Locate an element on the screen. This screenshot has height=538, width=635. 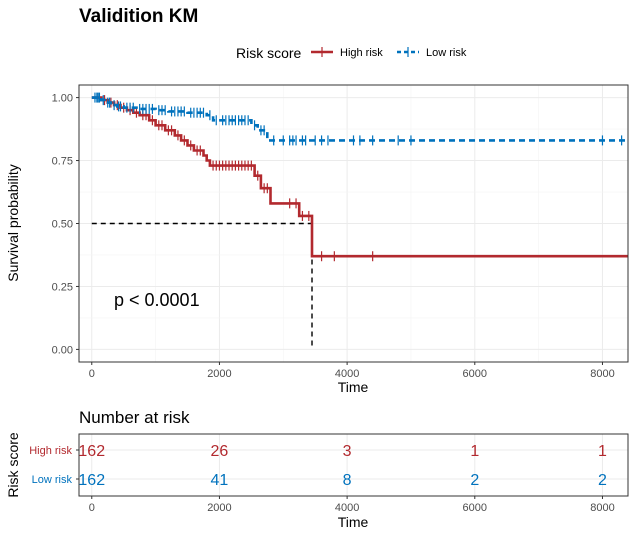
risk-table-title: Number at risk is located at coordinates (134, 417).